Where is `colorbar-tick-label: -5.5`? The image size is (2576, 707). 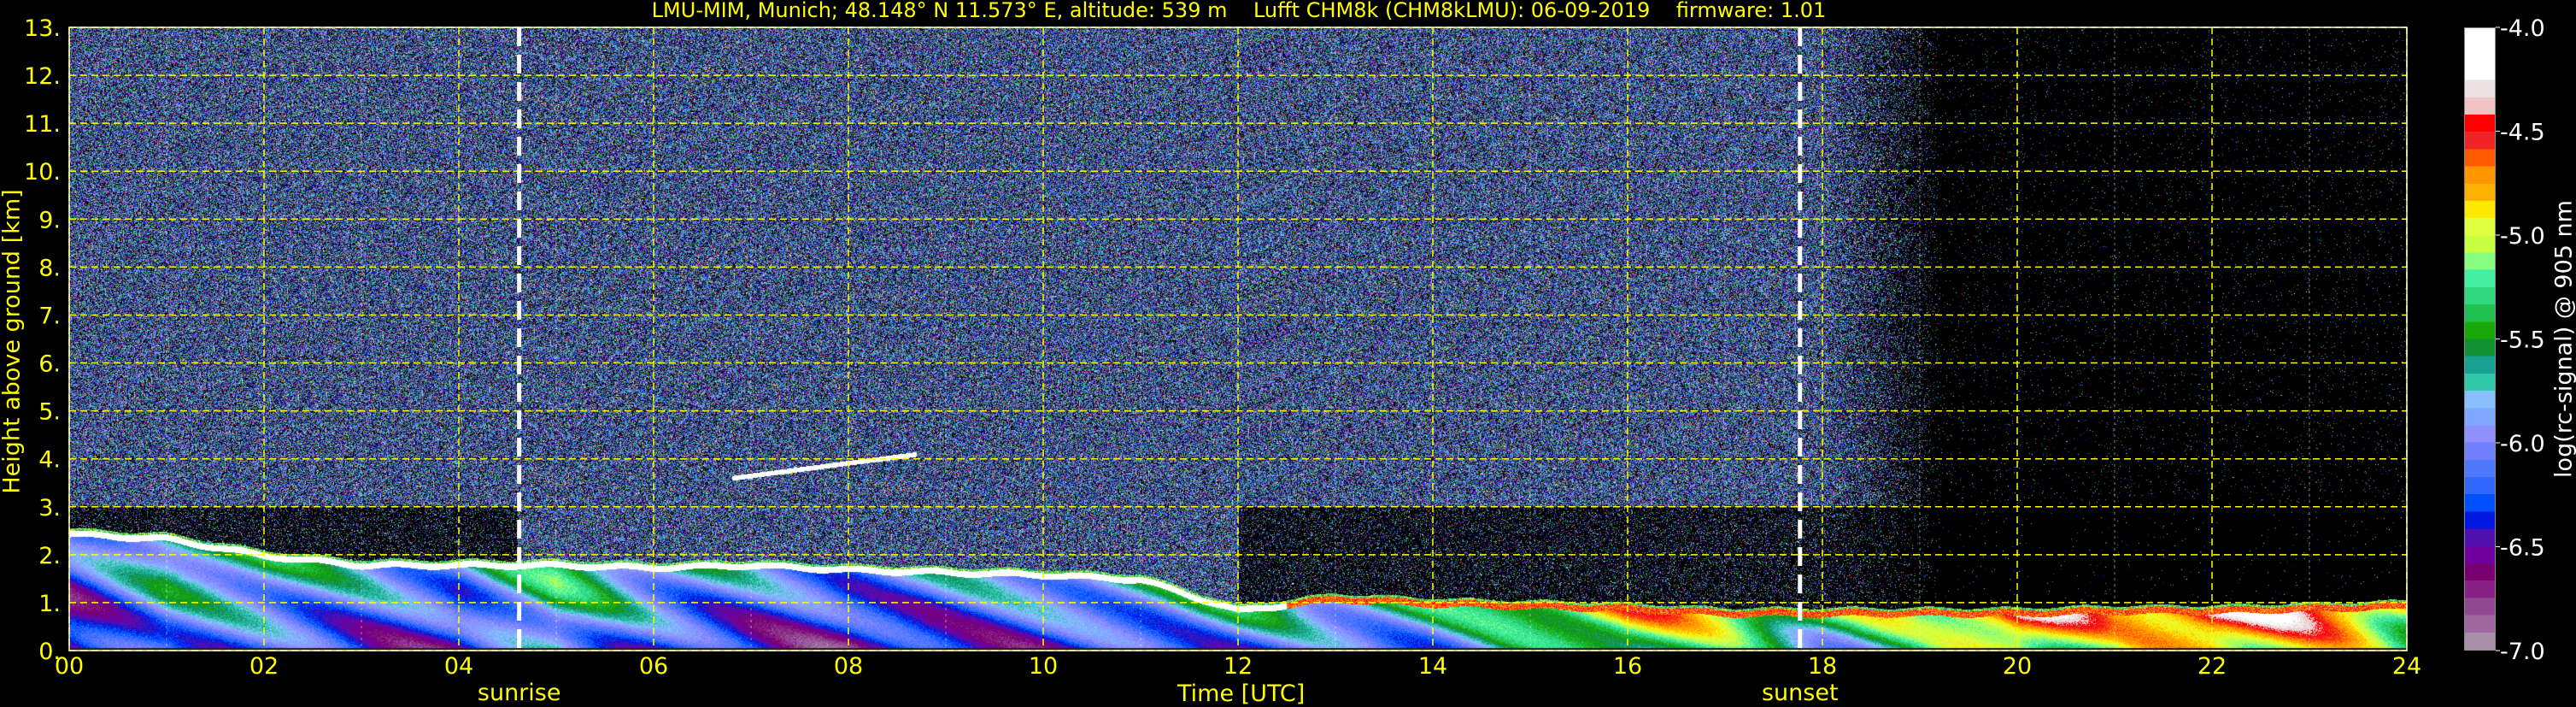 colorbar-tick-label: -5.5 is located at coordinates (2522, 341).